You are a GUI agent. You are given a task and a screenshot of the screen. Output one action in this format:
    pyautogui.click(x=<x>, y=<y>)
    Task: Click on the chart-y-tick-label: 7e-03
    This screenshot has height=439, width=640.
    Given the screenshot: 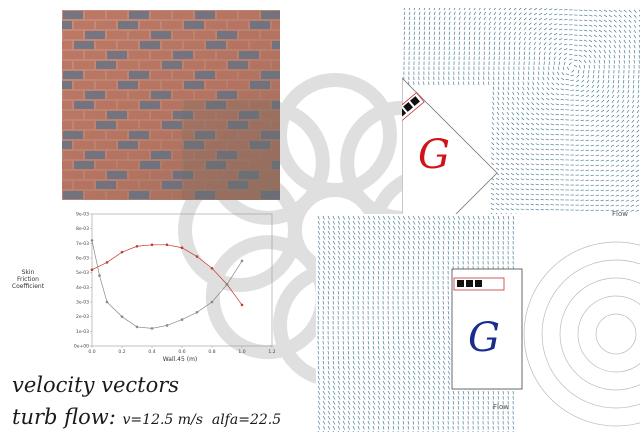 What is the action you would take?
    pyautogui.click(x=82, y=244)
    